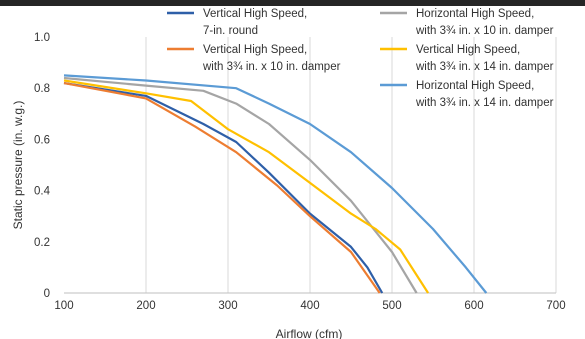  I want to click on y-tick-labels: 0 0.2 0.4 0.6 0.8 1.0, so click(42, 166).